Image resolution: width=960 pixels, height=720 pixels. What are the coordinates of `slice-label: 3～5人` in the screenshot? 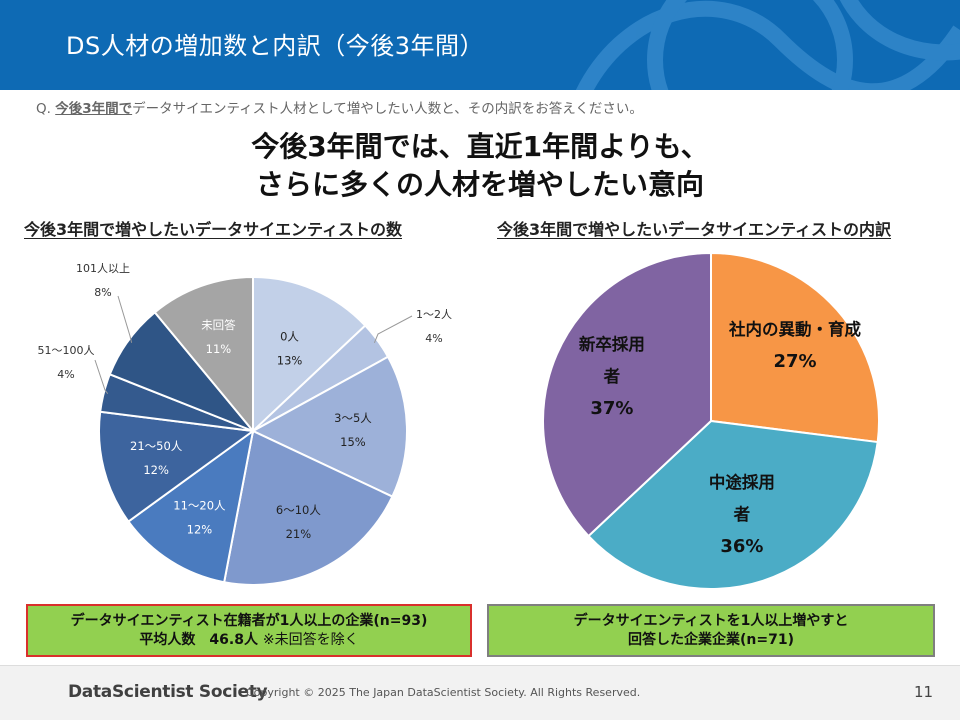 It's located at (353, 418).